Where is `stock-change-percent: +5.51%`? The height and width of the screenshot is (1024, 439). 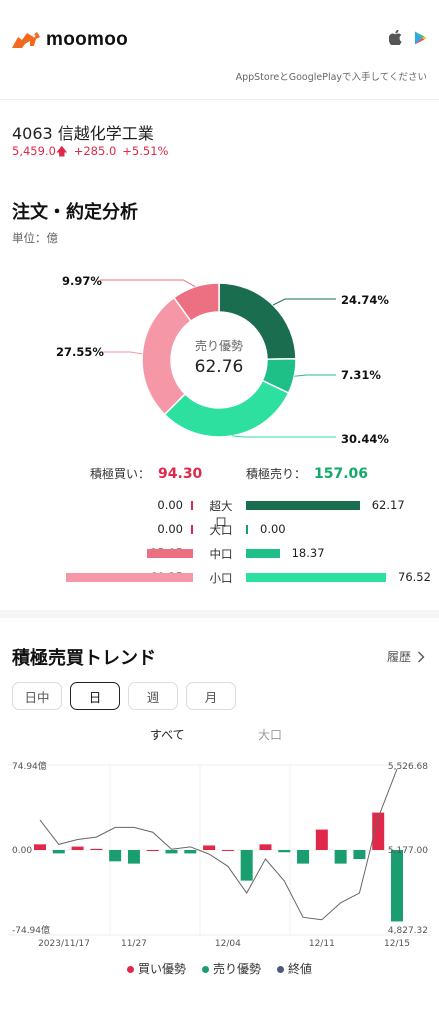
stock-change-percent: +5.51% is located at coordinates (145, 151).